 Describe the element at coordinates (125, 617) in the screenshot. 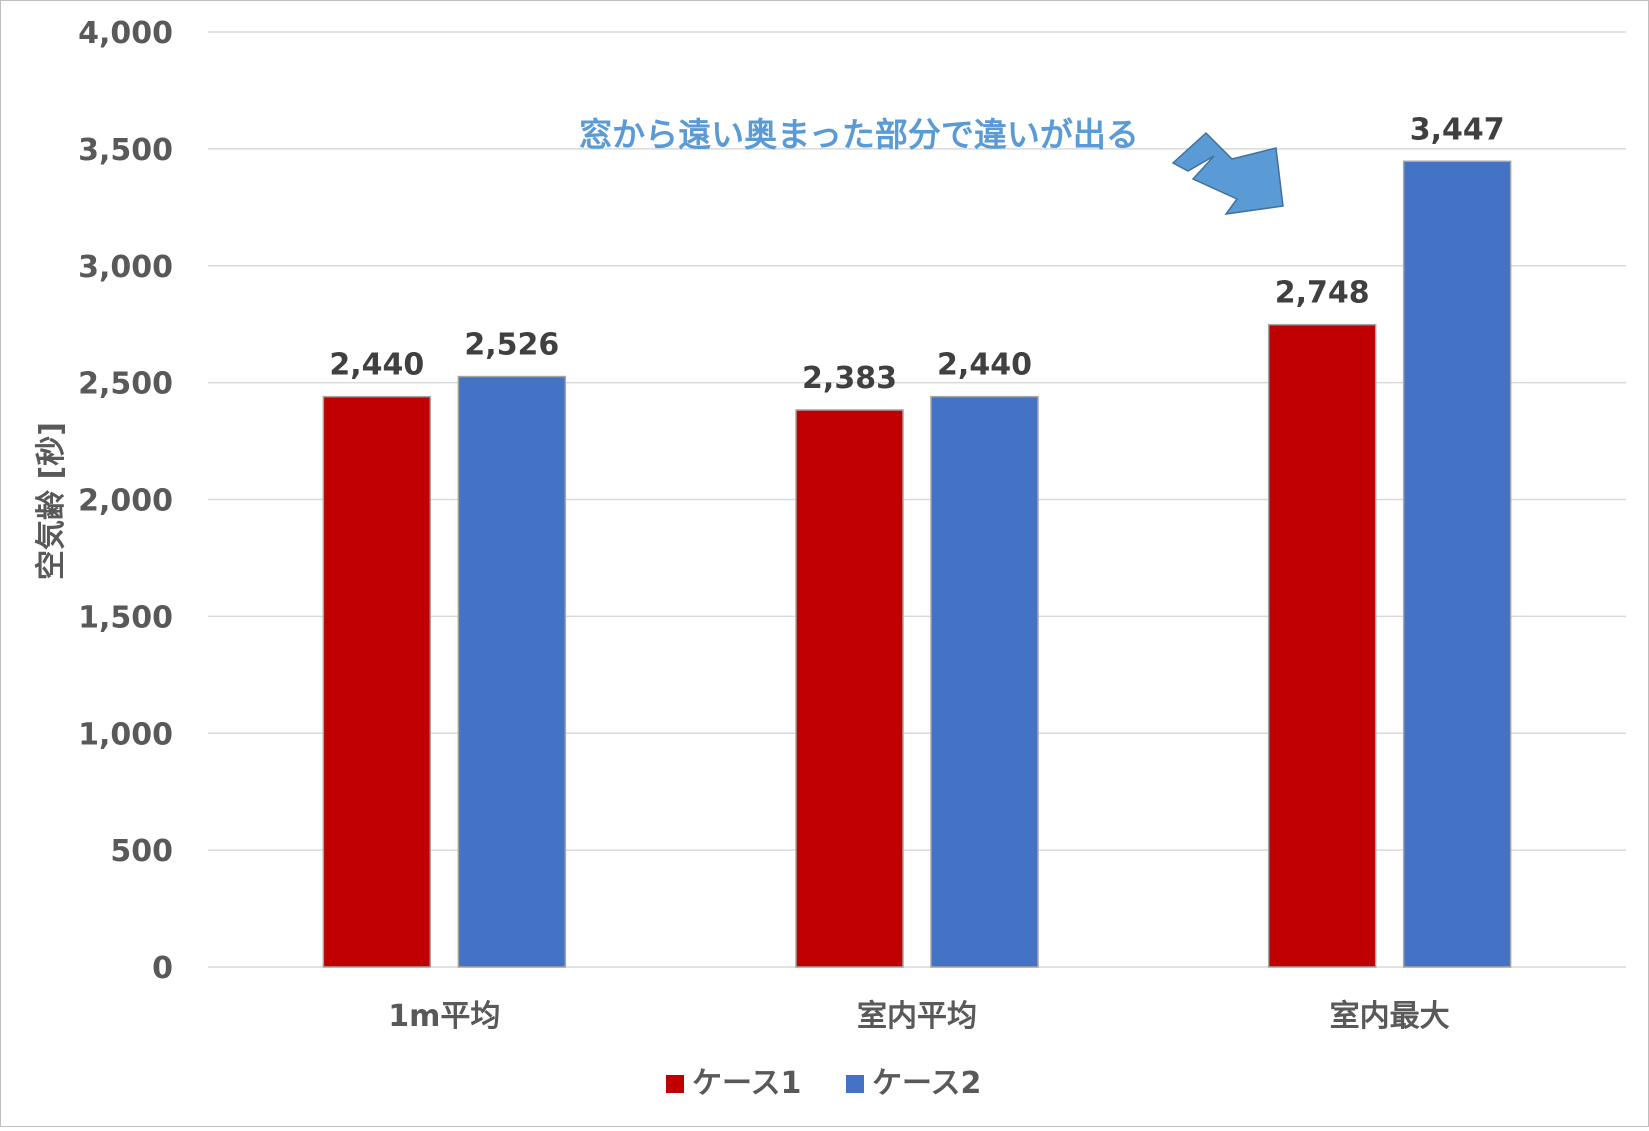

I see `y-tick-label: 1,500` at that location.